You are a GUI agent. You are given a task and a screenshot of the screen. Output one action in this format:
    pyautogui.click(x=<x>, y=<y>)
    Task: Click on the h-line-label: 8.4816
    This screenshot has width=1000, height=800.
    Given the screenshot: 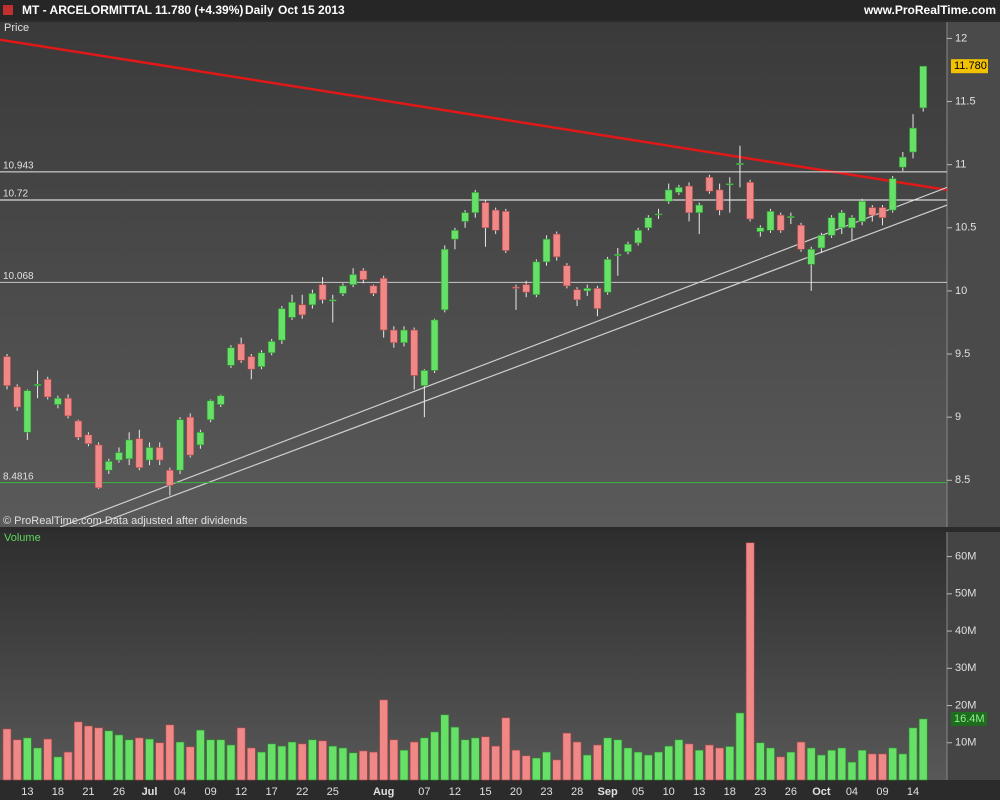 What is the action you would take?
    pyautogui.click(x=18, y=476)
    